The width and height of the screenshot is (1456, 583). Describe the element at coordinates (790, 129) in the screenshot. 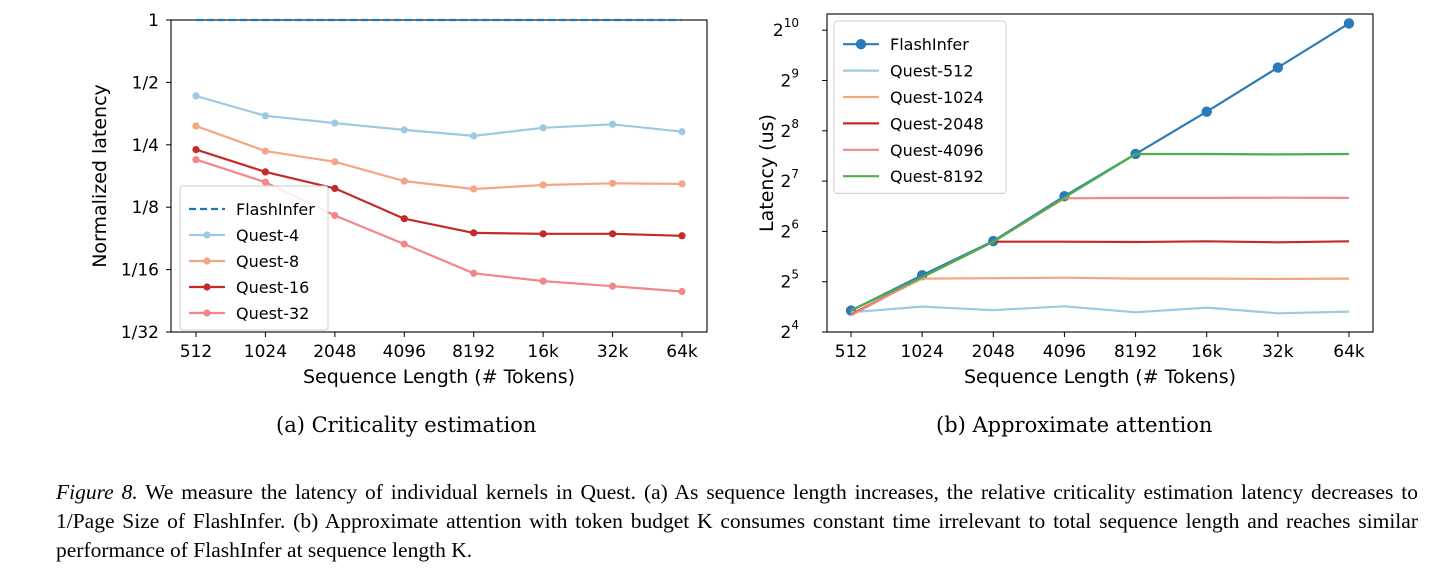

I see `y-tick-label: 28` at that location.